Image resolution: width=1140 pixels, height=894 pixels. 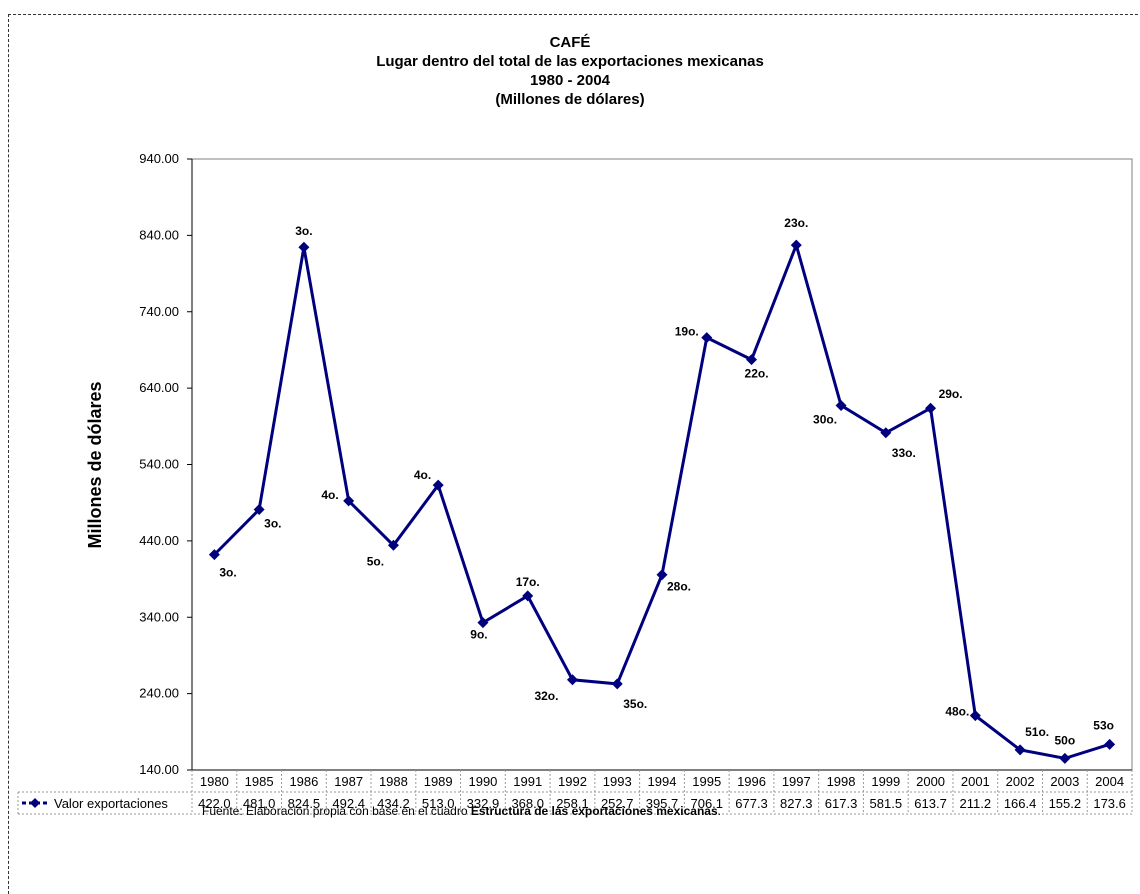 I want to click on y-tick-label: 940.00, so click(x=159, y=158).